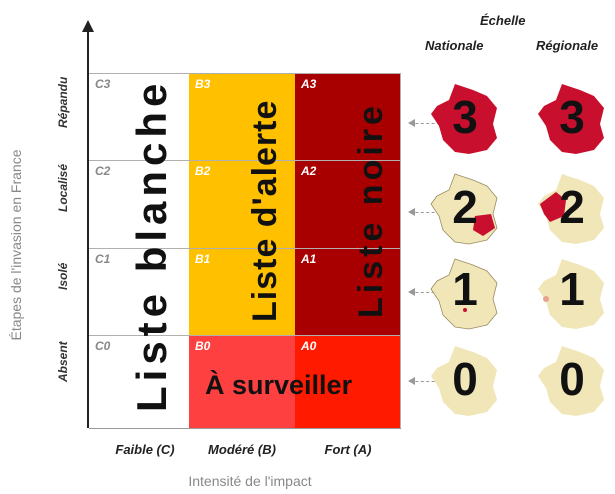 The image size is (615, 494). Describe the element at coordinates (203, 84) in the screenshot. I see `code-b3: B3` at that location.